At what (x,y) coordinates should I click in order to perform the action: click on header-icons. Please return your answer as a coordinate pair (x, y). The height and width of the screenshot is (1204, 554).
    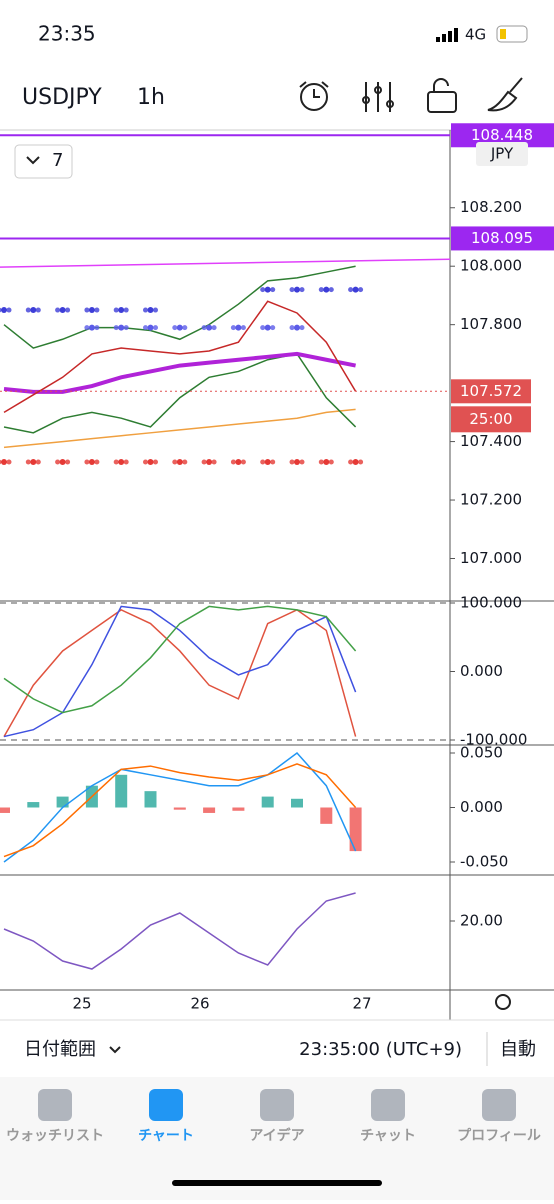
    Looking at the image, I should click on (411, 95).